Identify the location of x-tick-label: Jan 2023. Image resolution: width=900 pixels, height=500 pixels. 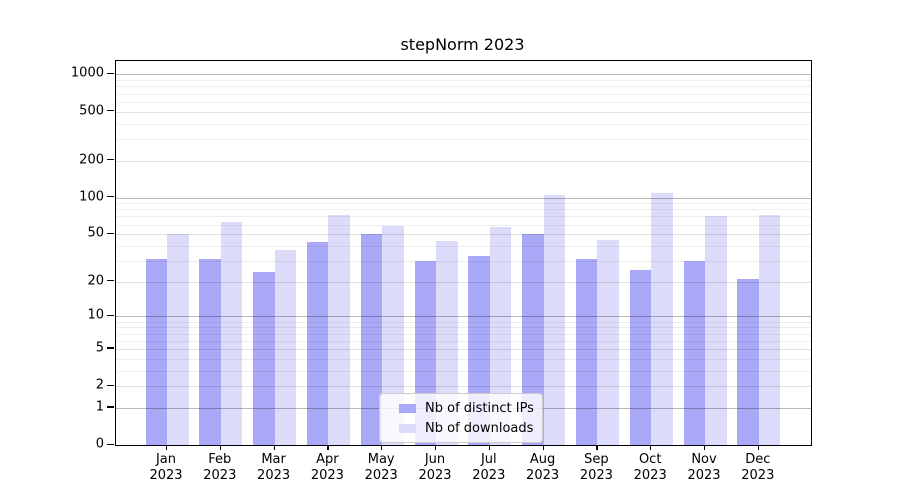
(166, 467).